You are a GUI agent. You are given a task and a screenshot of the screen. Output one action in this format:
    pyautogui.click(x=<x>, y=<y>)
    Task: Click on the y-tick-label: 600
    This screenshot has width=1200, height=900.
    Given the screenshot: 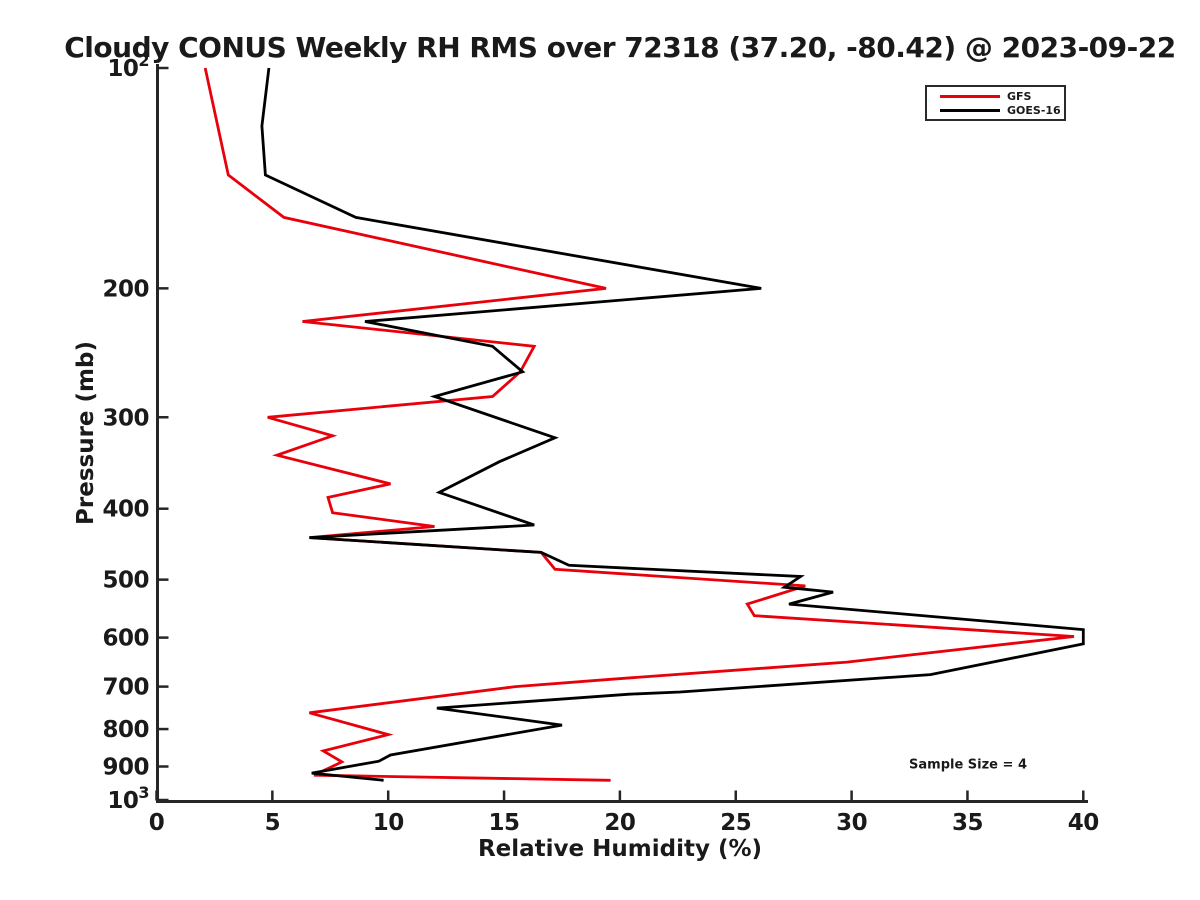 What is the action you would take?
    pyautogui.click(x=125, y=639)
    